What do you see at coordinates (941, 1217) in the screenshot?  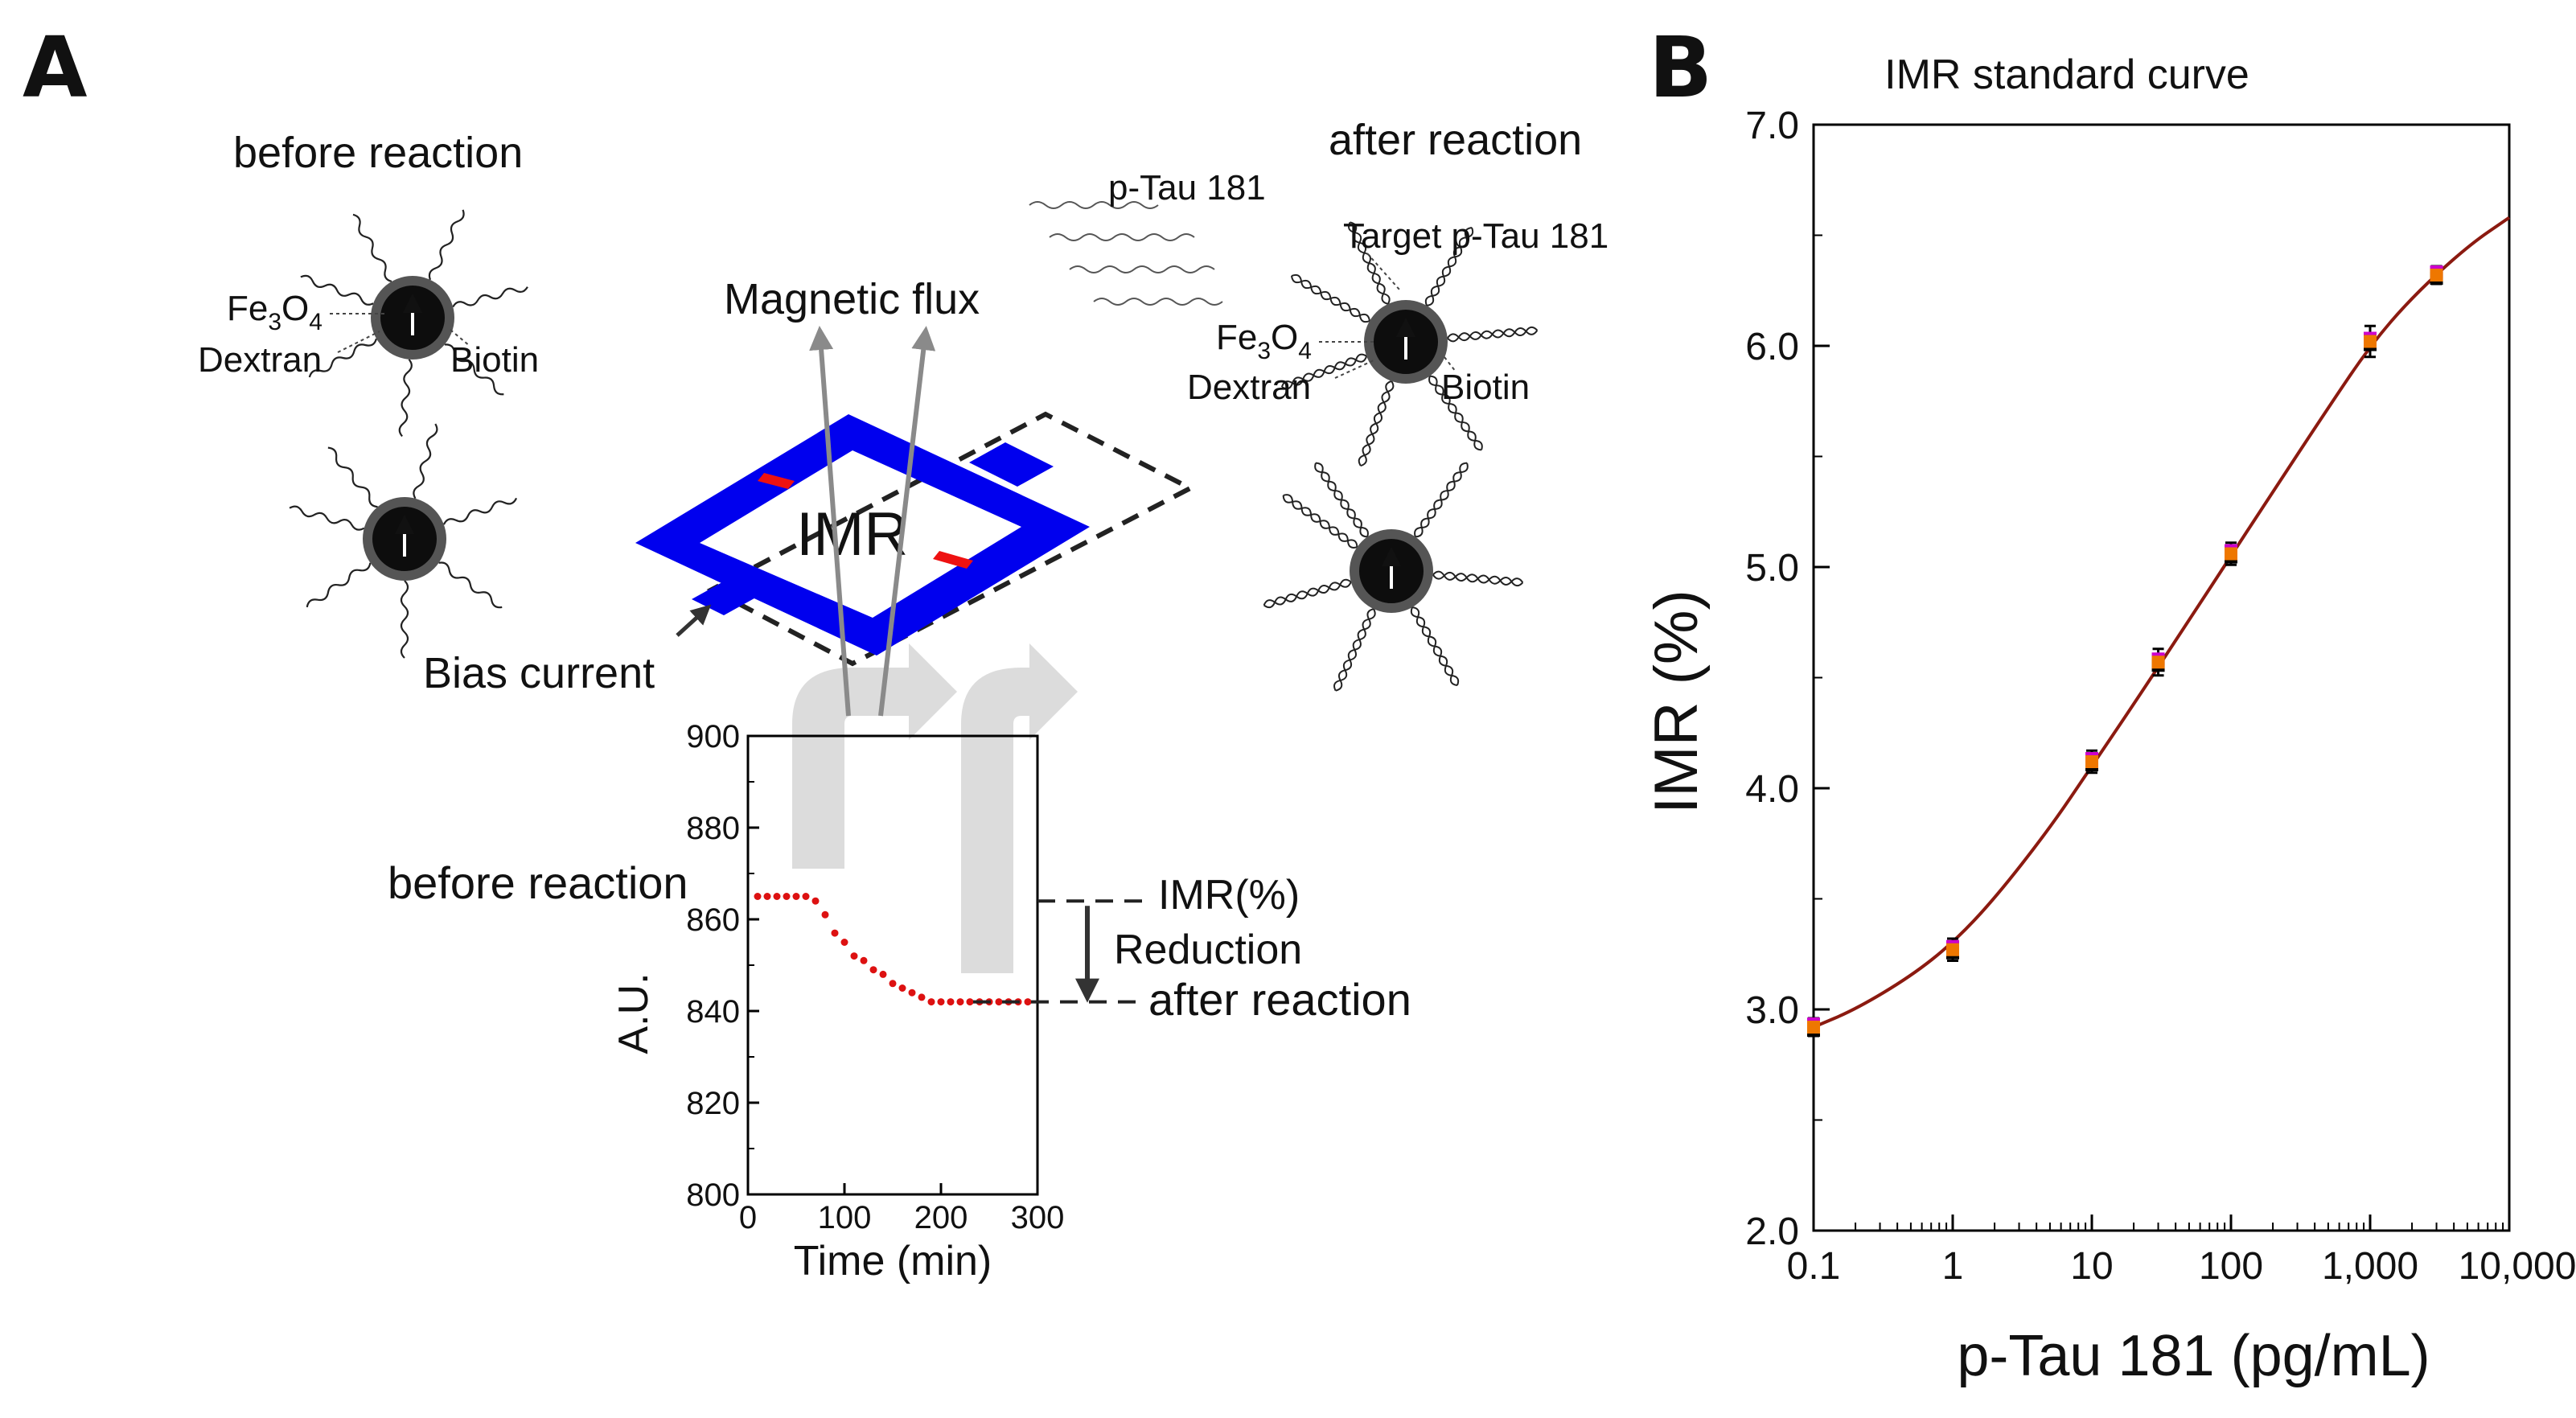 I see `inset-x-tick-label: 200` at bounding box center [941, 1217].